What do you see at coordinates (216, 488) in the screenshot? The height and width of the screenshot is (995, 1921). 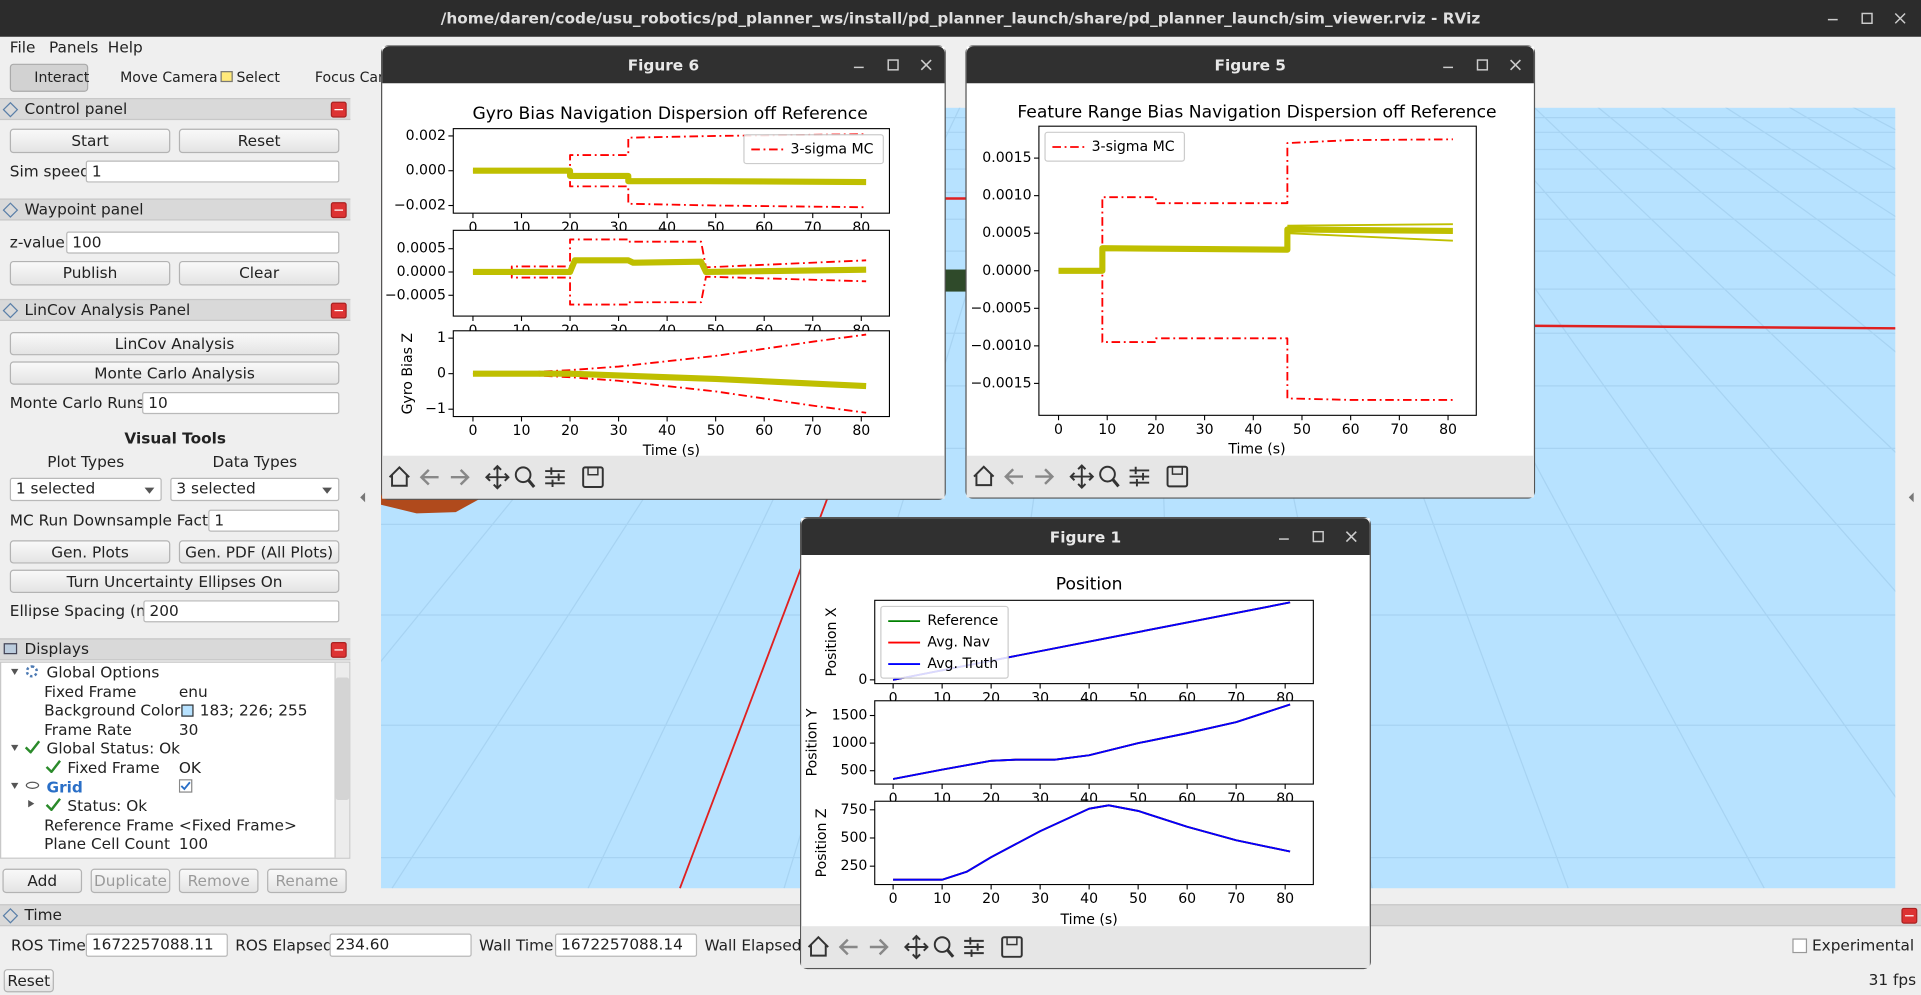 I see `combo-text: 3 selected` at bounding box center [216, 488].